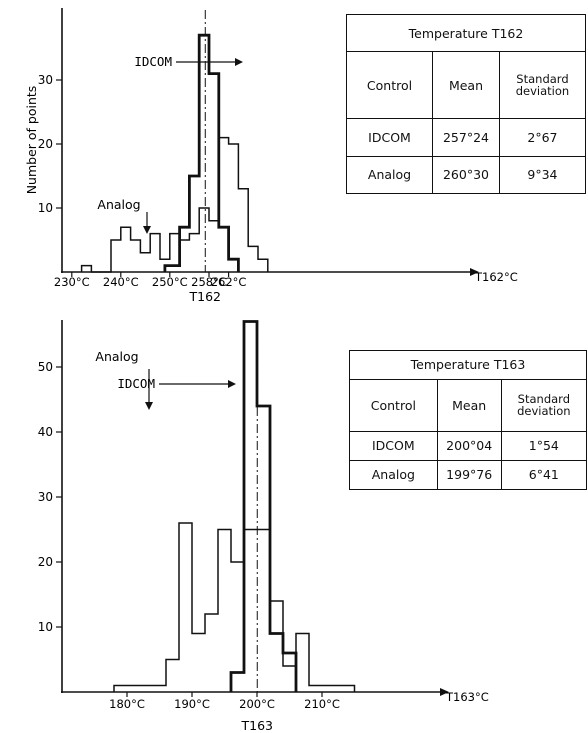  Describe the element at coordinates (72, 282) in the screenshot. I see `x-tick-label: 230°C` at that location.